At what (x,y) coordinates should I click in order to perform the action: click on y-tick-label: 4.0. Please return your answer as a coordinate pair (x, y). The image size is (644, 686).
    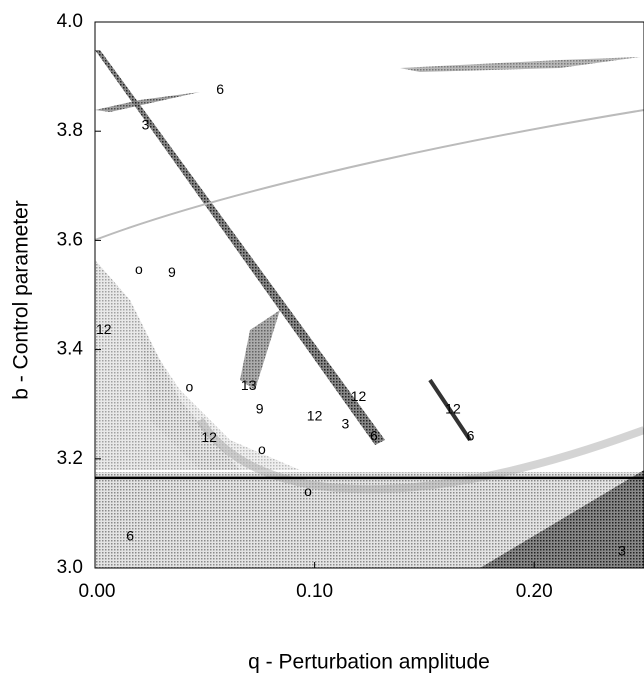
    Looking at the image, I should click on (70, 21).